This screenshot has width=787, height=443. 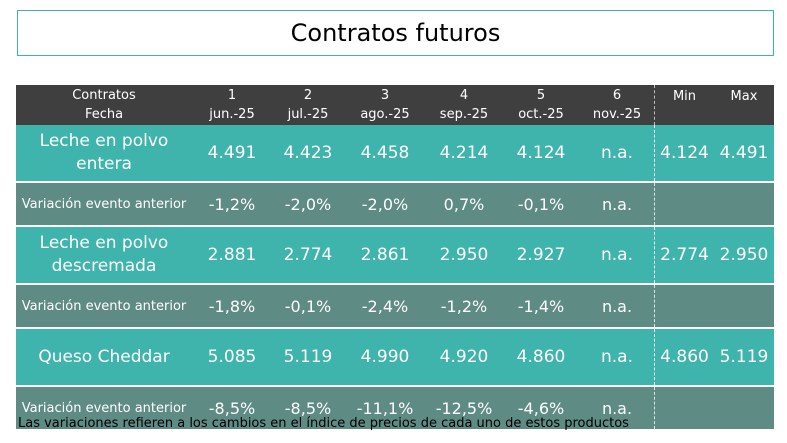 What do you see at coordinates (617, 95) in the screenshot?
I see `contract-number: 6` at bounding box center [617, 95].